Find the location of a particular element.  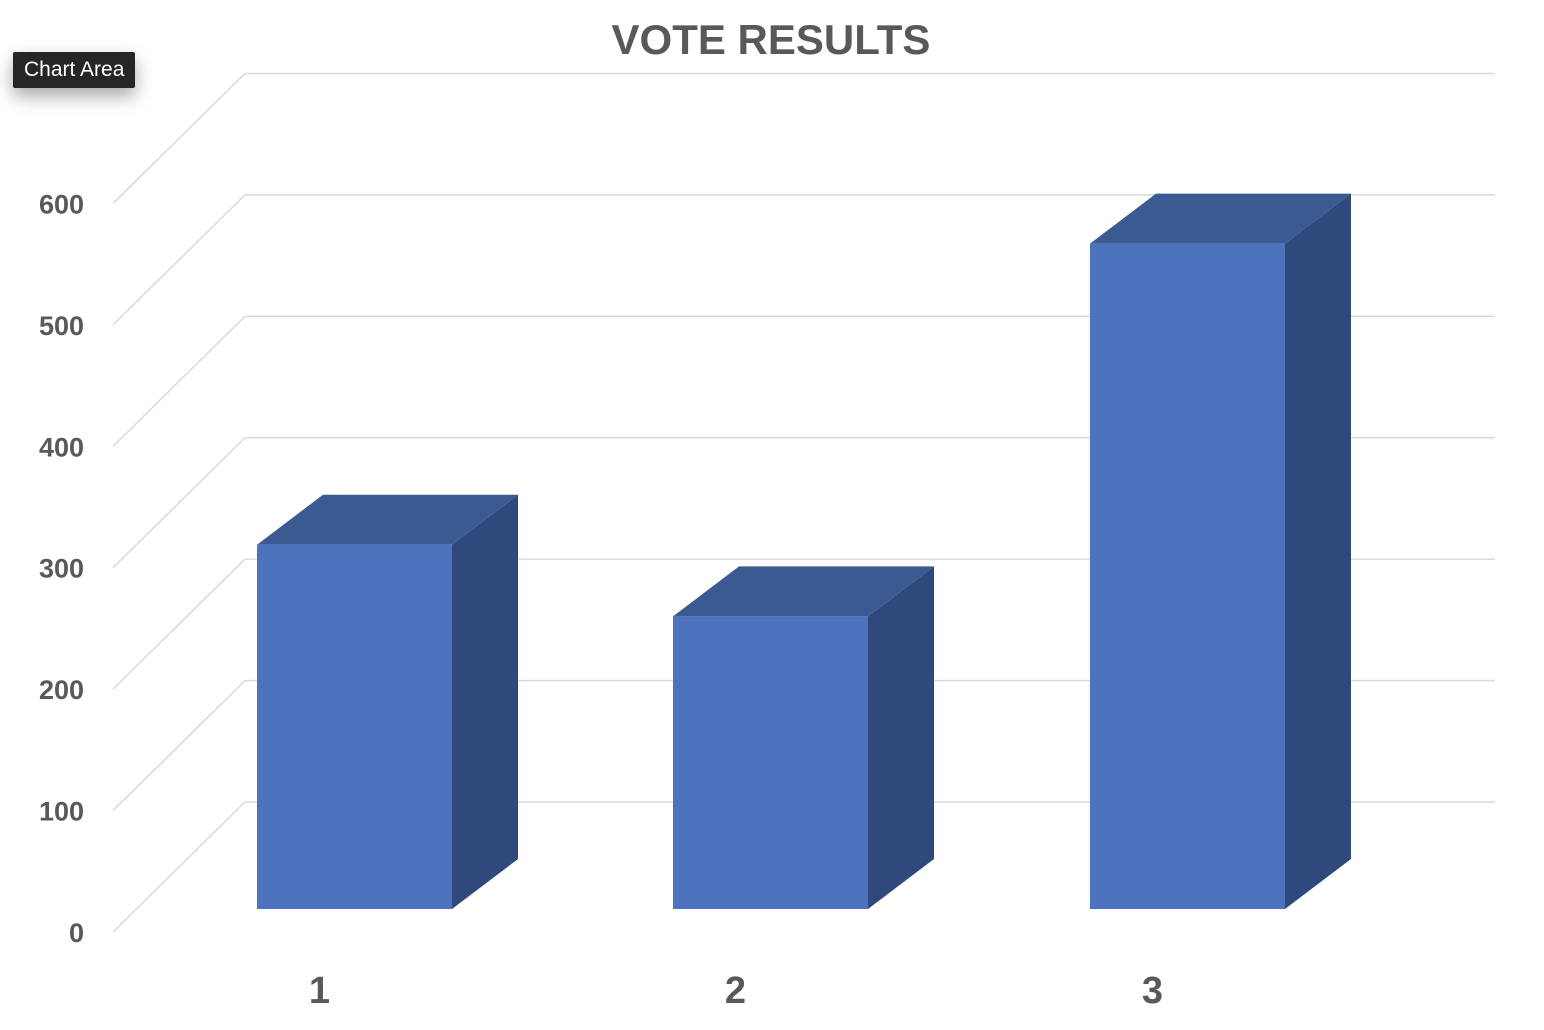

y-tick-label: 600 is located at coordinates (61, 204).